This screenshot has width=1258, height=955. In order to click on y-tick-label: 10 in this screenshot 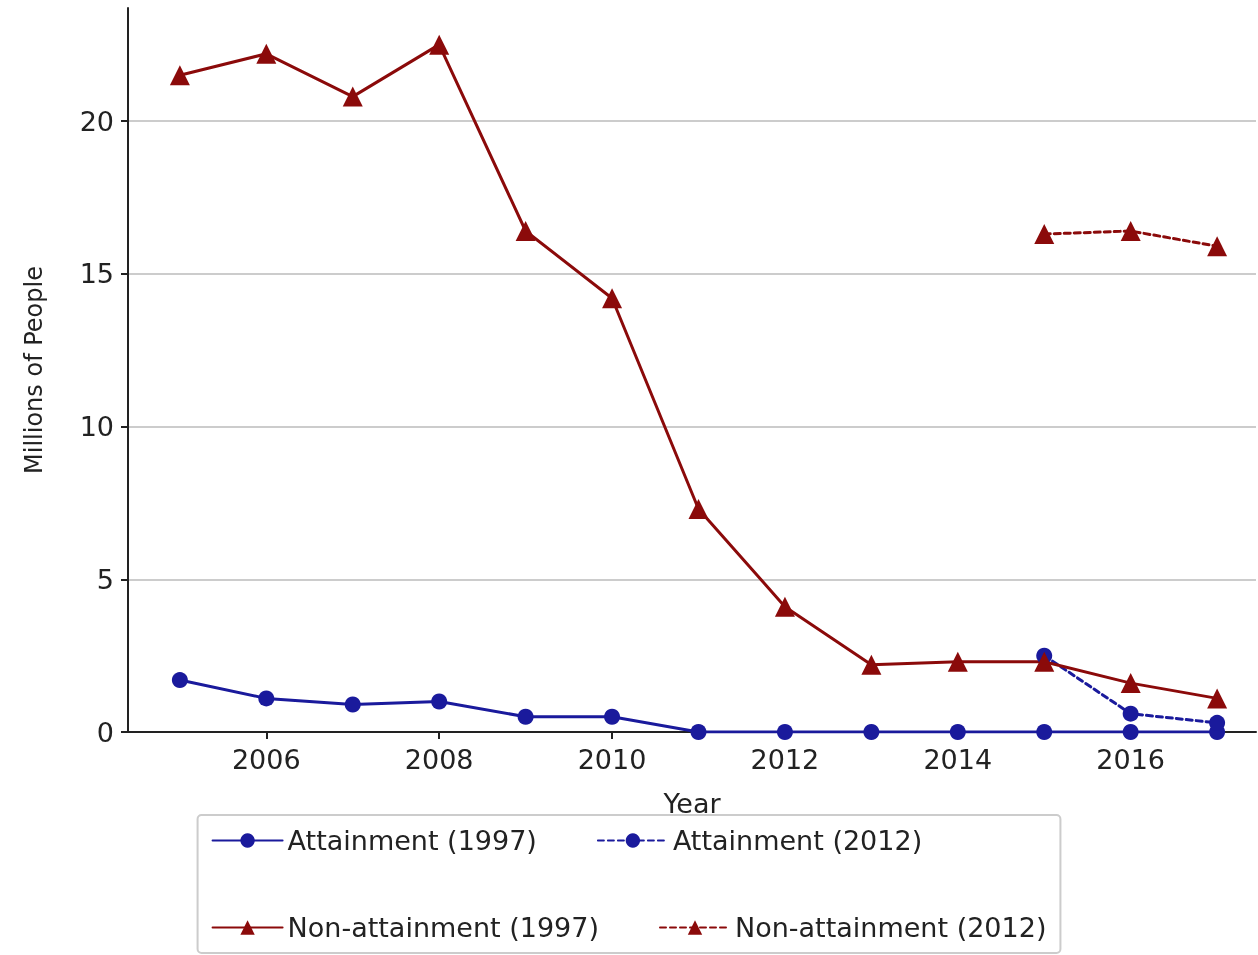, I will do `click(96, 427)`.